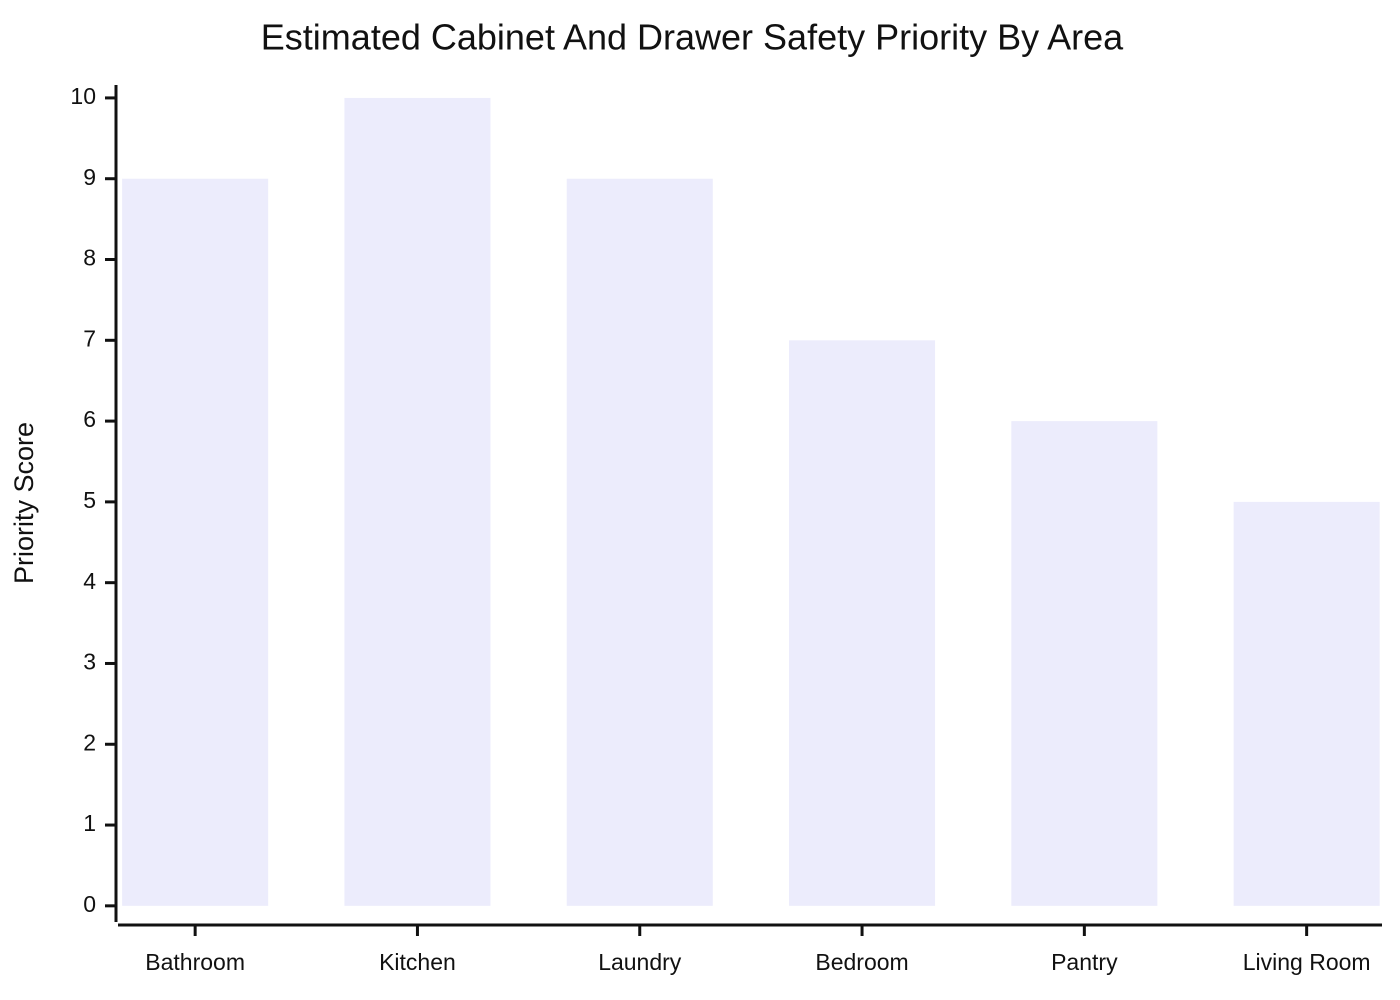 The width and height of the screenshot is (1400, 1000). What do you see at coordinates (640, 962) in the screenshot?
I see `x-tick-label: Laundry` at bounding box center [640, 962].